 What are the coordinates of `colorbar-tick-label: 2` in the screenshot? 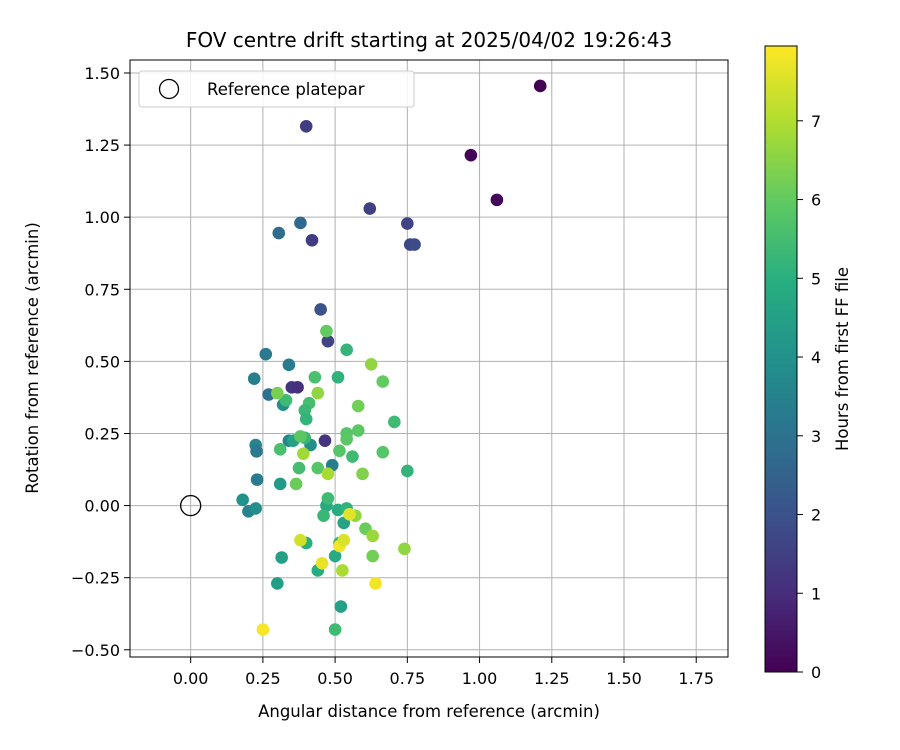 It's located at (816, 515).